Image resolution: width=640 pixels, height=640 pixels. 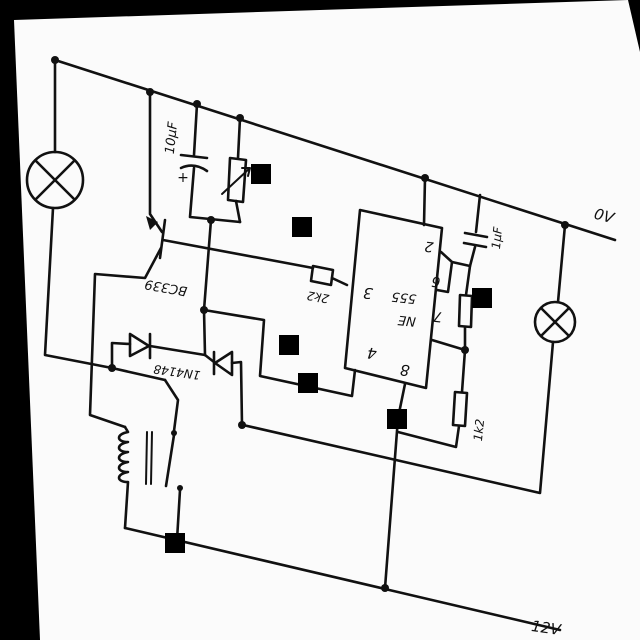 What do you see at coordinates (429, 246) in the screenshot?
I see `ic-pin-2-label: 2` at bounding box center [429, 246].